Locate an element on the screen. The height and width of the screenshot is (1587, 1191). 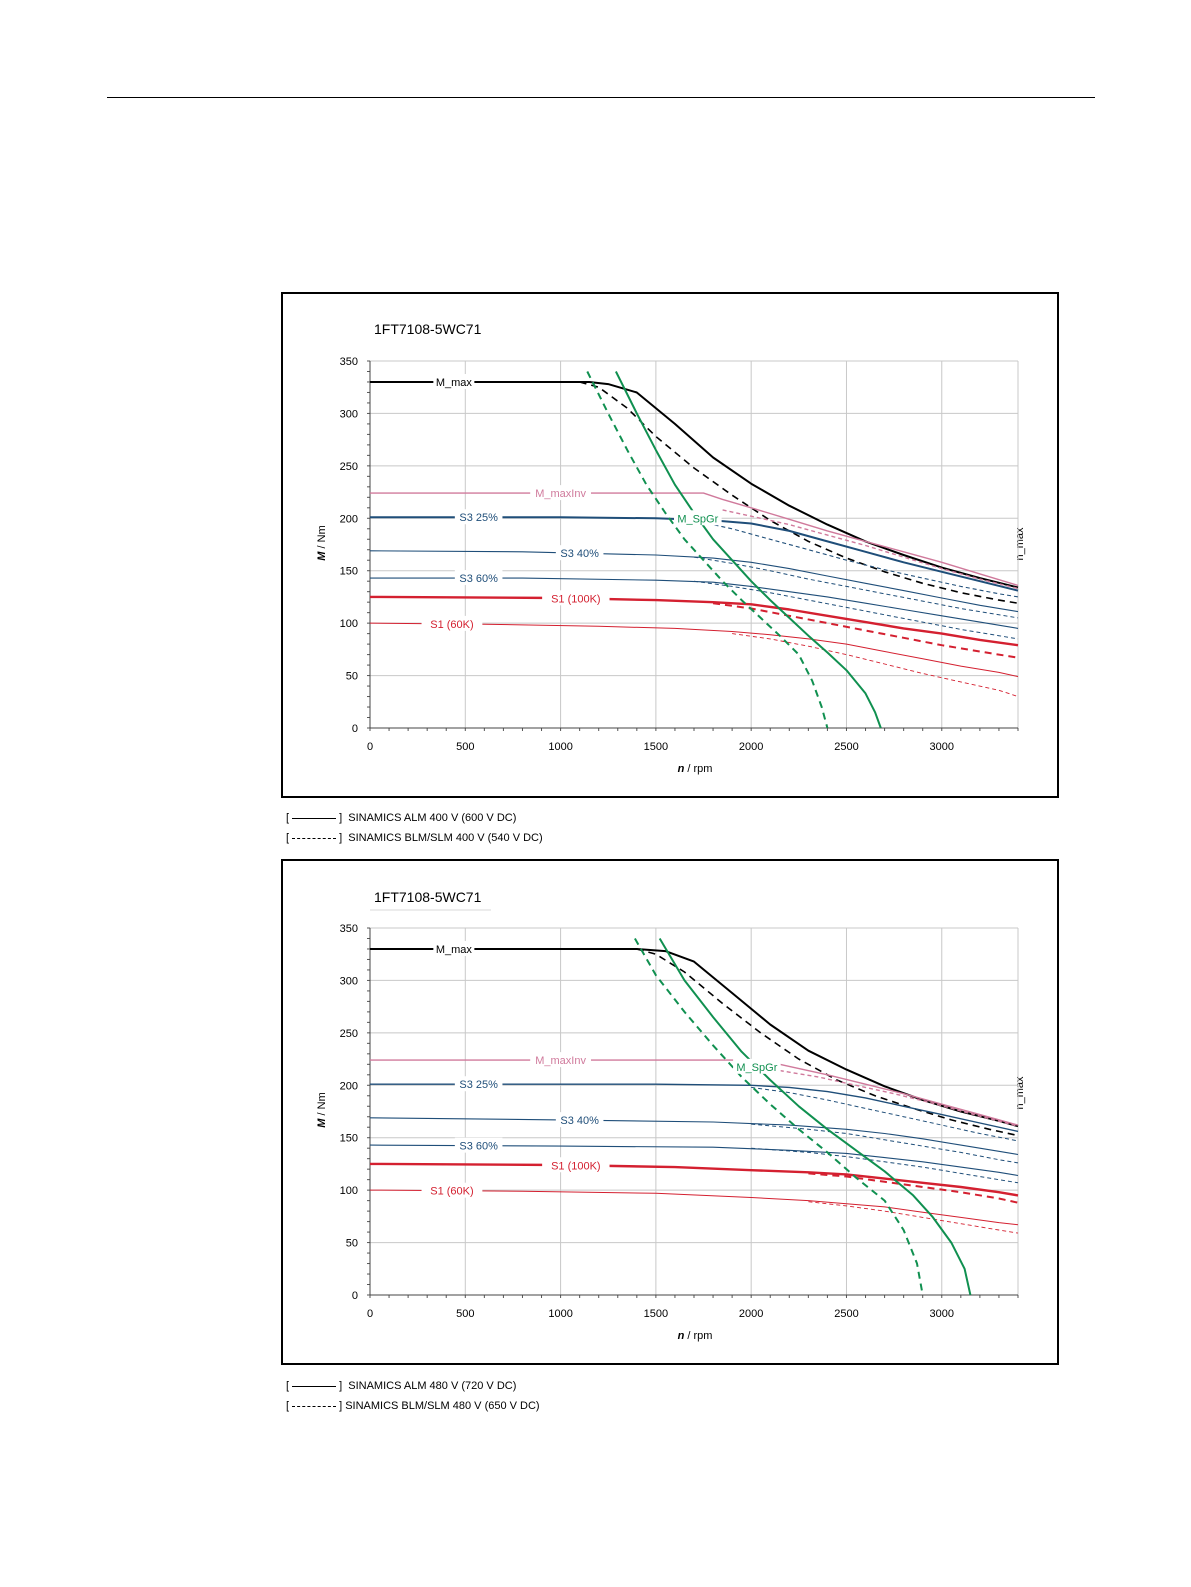
legend-text: SINAMICS BLM/SLM 400 V (540 V DC) is located at coordinates (445, 838).